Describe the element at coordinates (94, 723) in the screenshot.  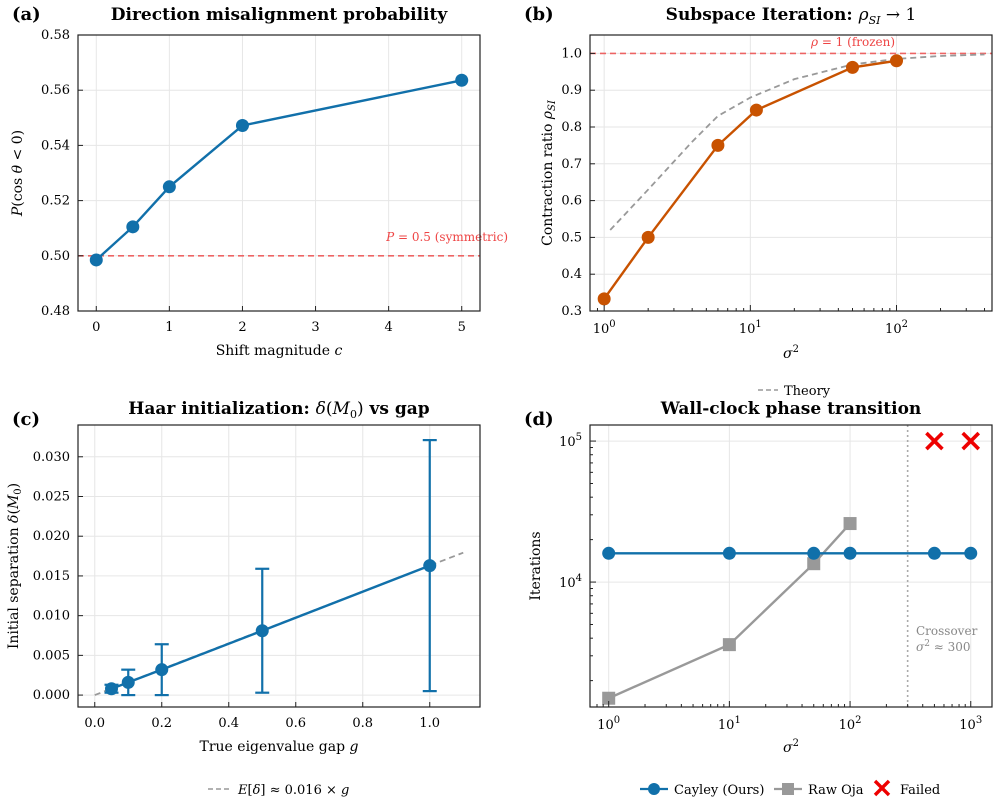
I see `x-tick-label: 0.0` at that location.